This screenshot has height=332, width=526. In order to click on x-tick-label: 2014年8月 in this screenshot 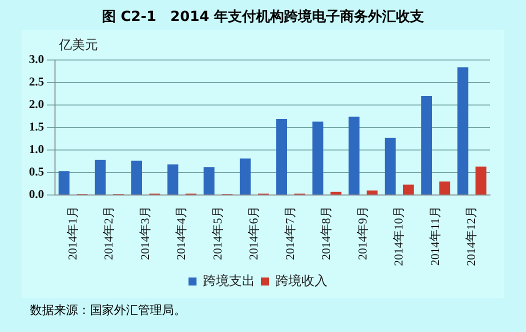, I will do `click(326, 233)`.